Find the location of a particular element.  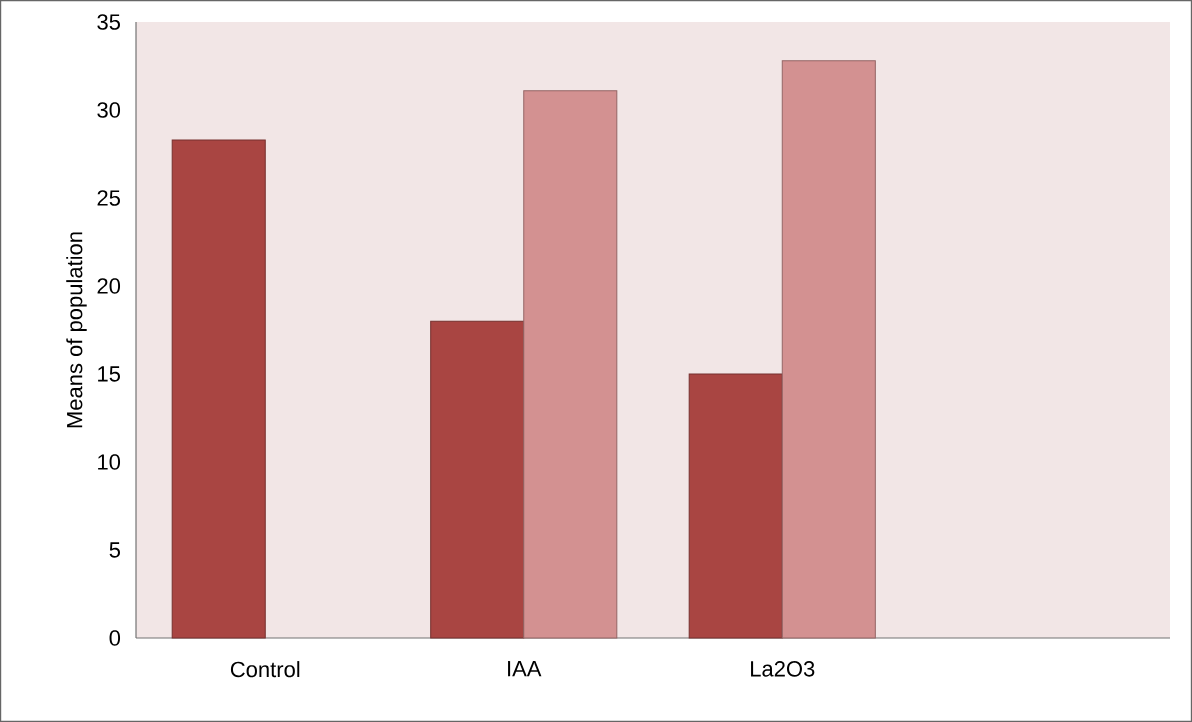

y-tick-label: 25 is located at coordinates (108, 198).